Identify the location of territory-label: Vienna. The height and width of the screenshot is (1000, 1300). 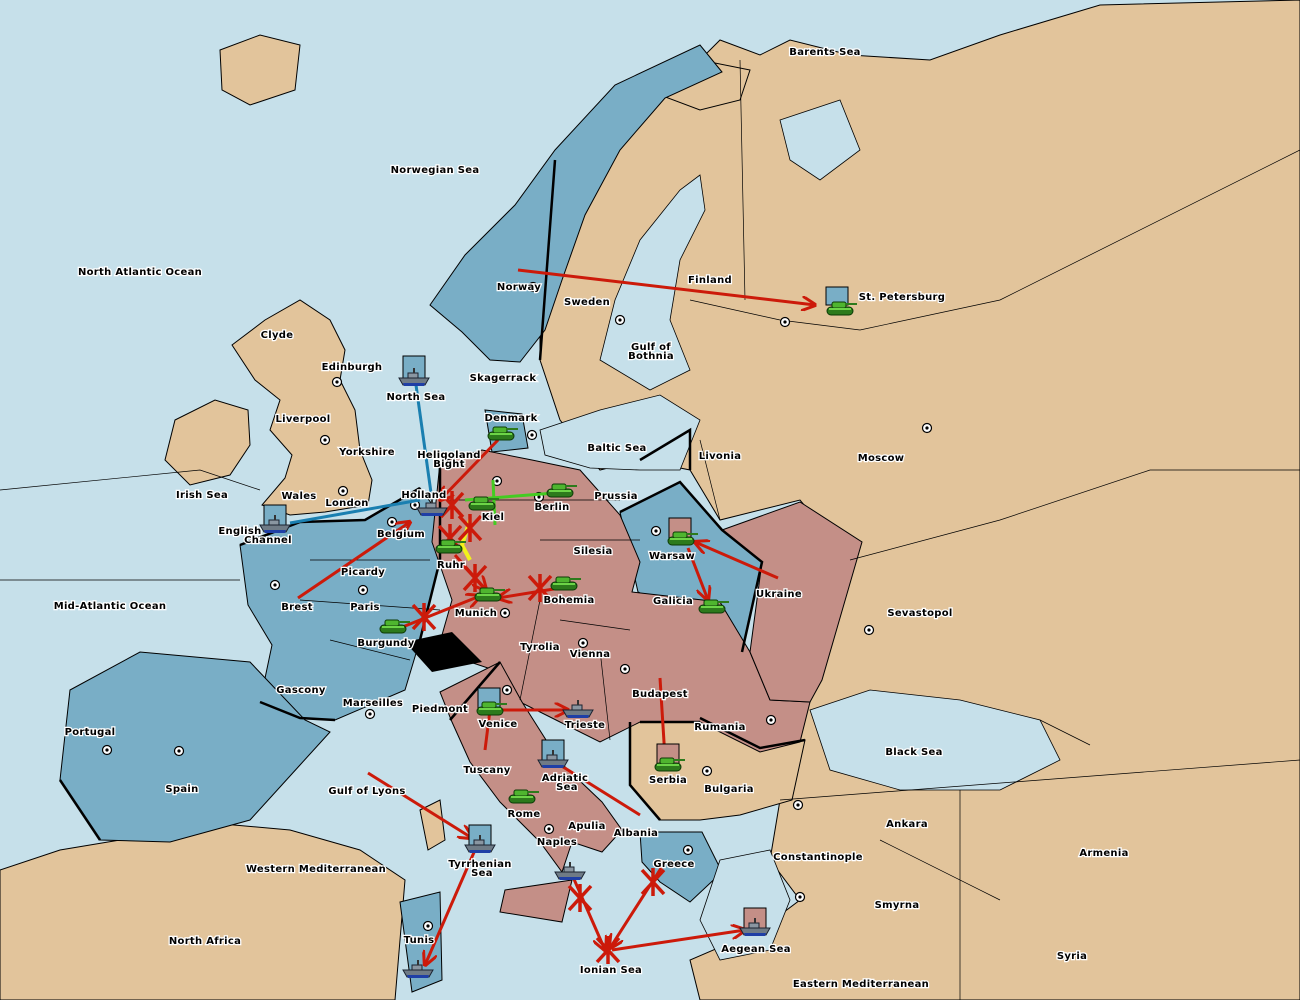
(589, 655).